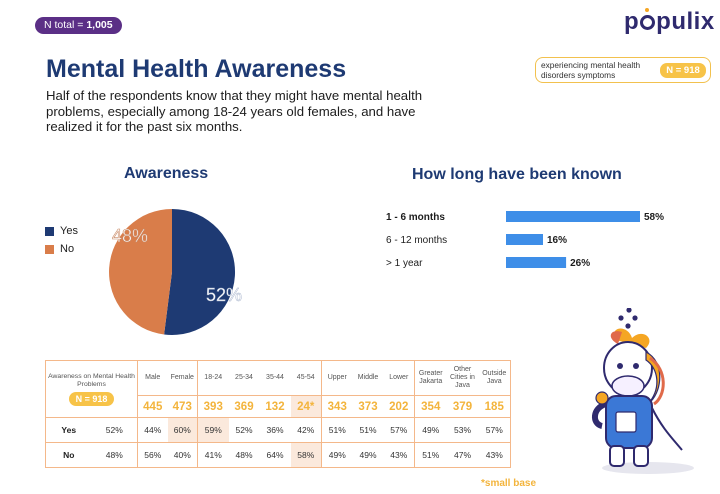 This screenshot has width=720, height=494. I want to click on no-male: 56%, so click(152, 455).